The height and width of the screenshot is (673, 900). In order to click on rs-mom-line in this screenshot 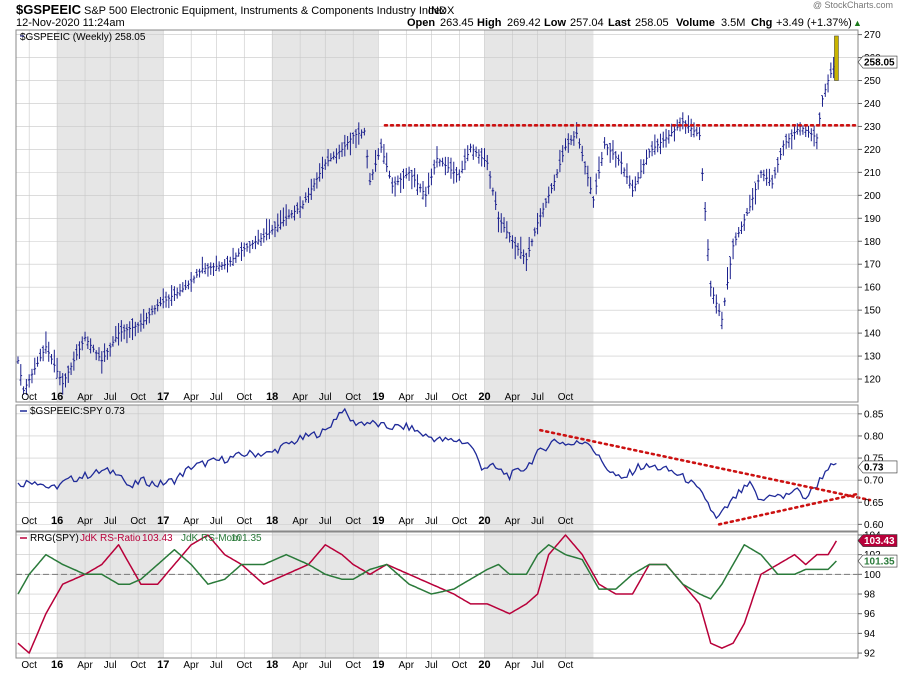, I will do `click(427, 572)`.